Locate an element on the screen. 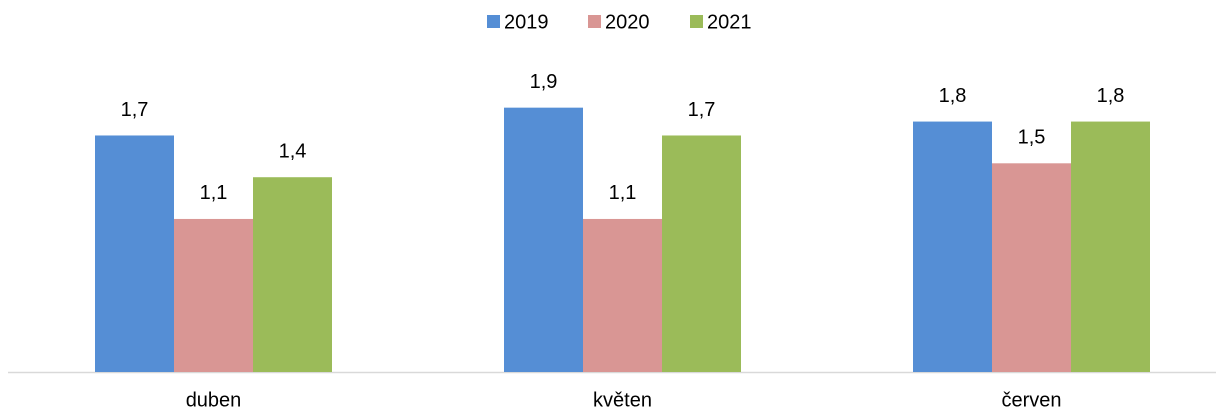 This screenshot has height=414, width=1224. data-label: 1,4 is located at coordinates (293, 151).